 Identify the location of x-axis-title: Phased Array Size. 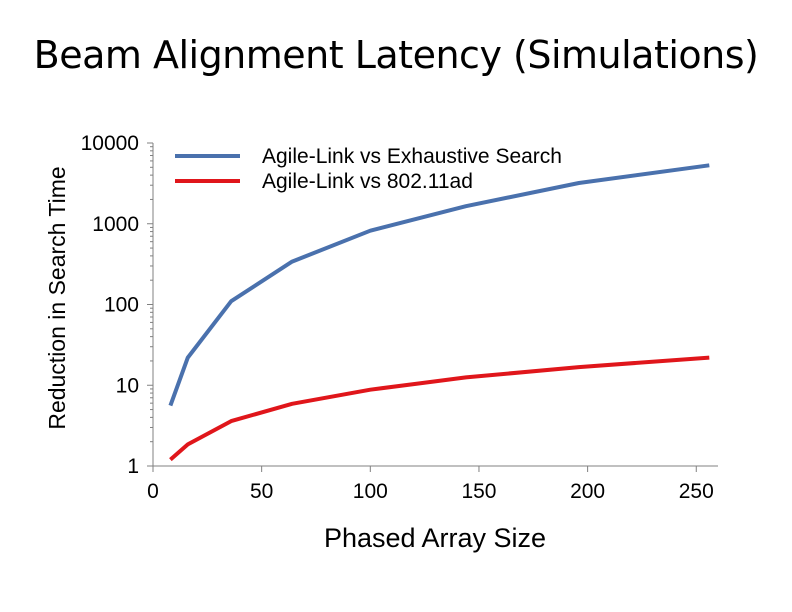
(435, 538).